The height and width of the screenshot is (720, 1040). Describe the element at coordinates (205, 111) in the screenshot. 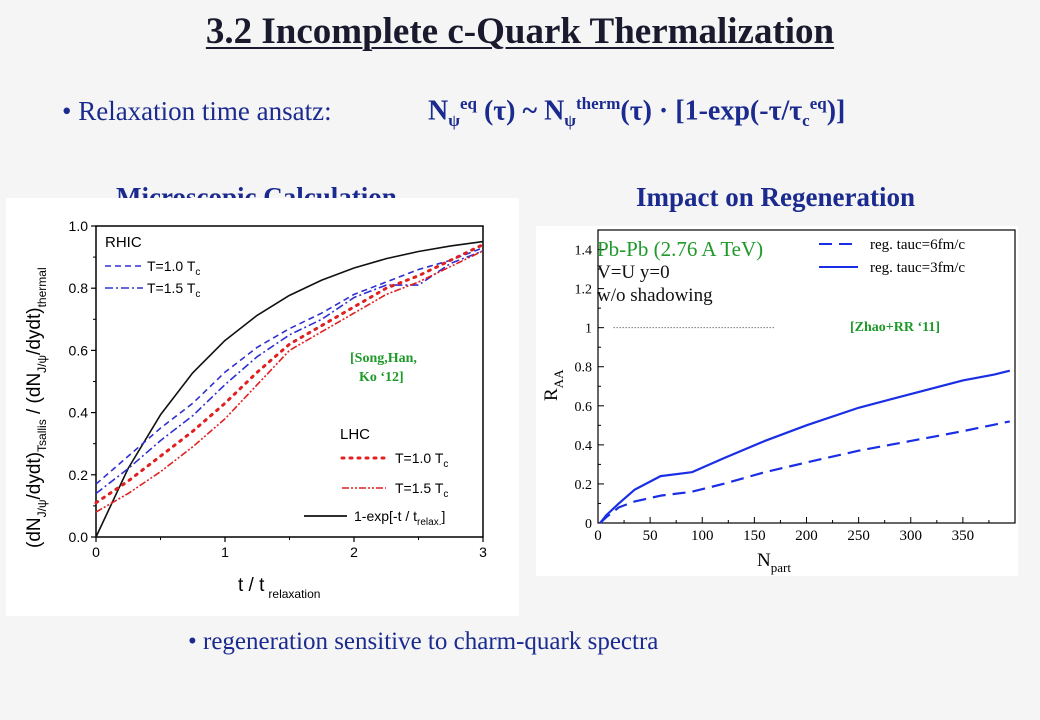

I see `bullet-text: Relaxation time ansatz:` at that location.